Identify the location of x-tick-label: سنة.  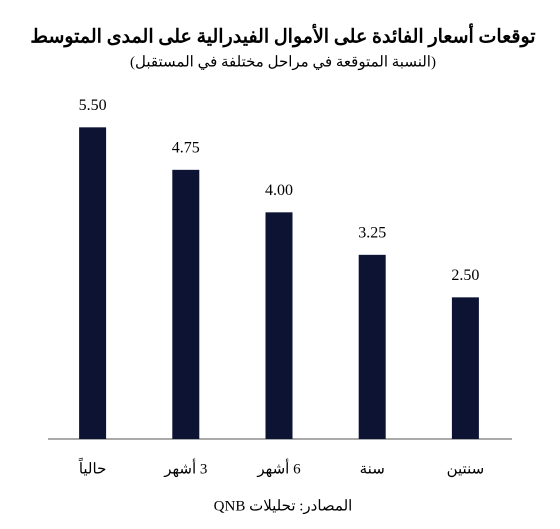
(372, 469).